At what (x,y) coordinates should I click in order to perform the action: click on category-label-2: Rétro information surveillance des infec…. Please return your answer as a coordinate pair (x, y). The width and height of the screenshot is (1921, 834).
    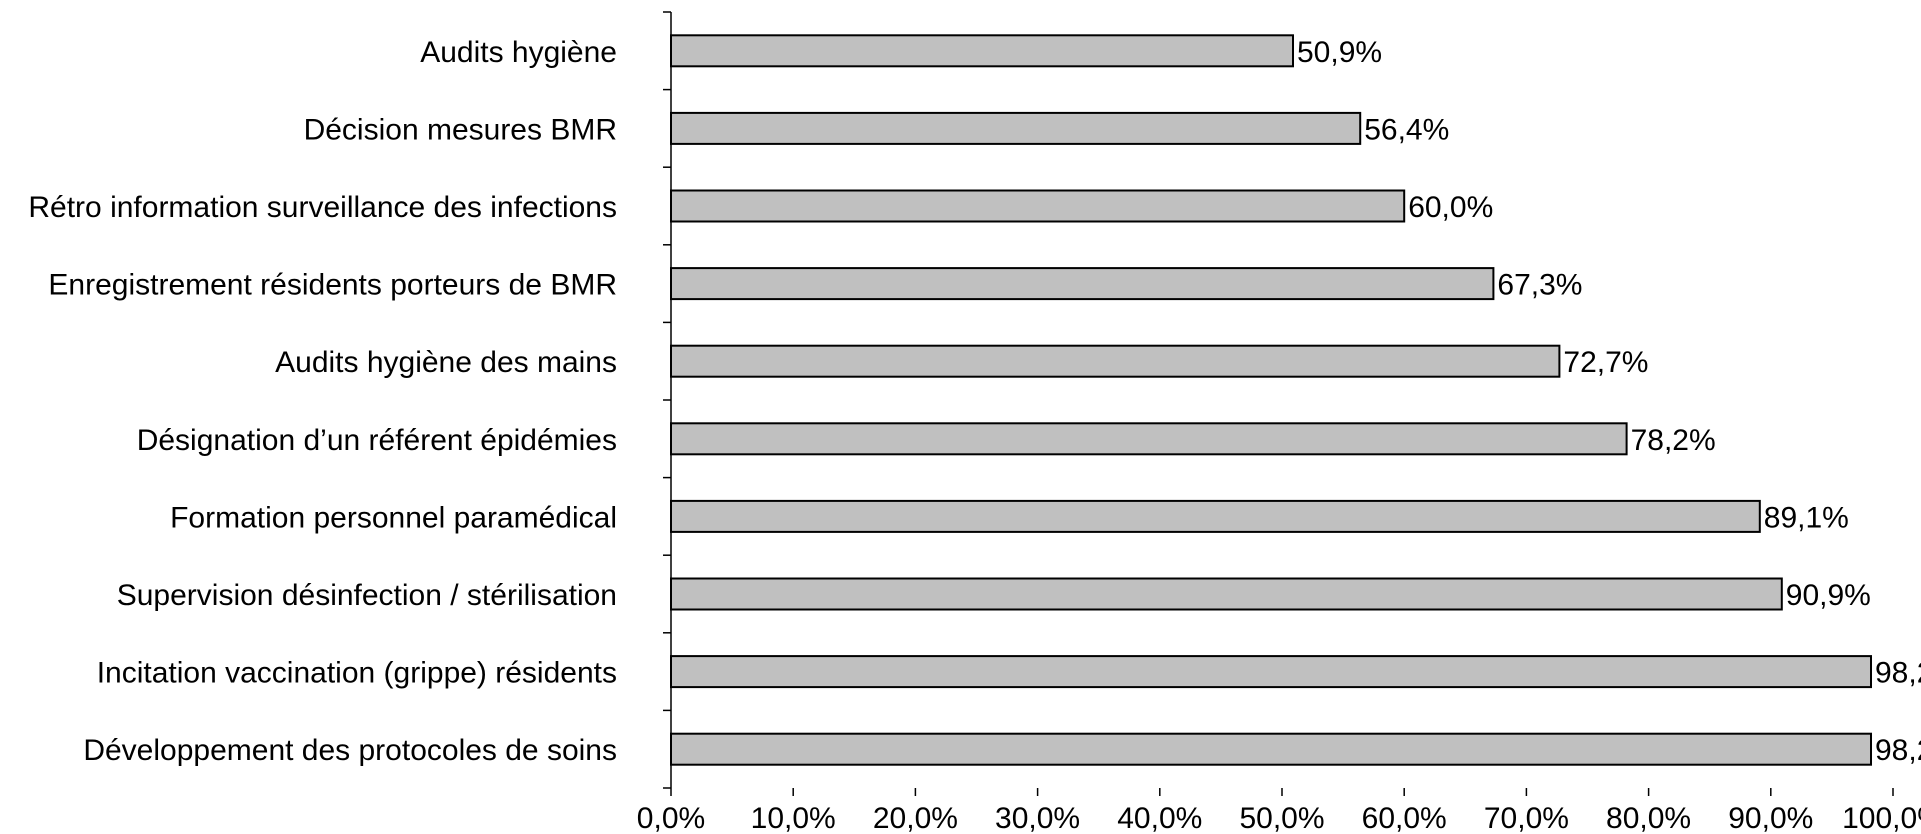
    Looking at the image, I should click on (322, 207).